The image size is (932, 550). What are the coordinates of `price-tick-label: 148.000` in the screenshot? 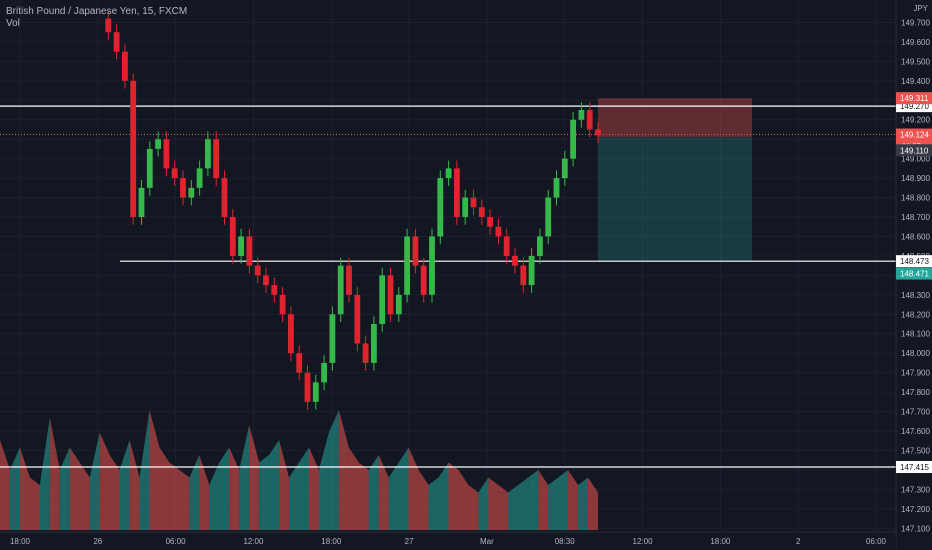 It's located at (915, 353).